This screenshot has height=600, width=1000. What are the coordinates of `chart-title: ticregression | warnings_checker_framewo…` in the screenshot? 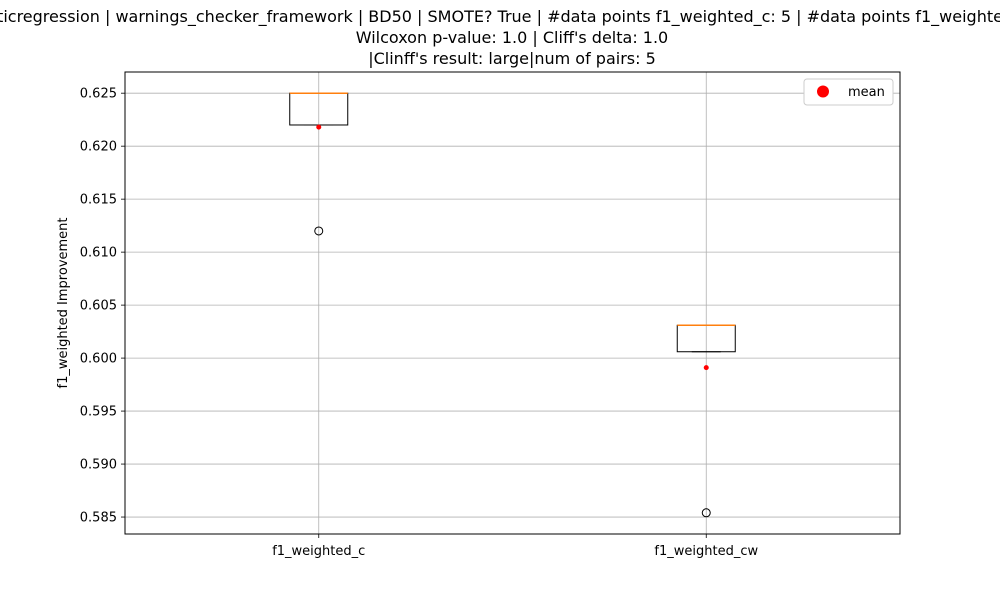 It's located at (500, 37).